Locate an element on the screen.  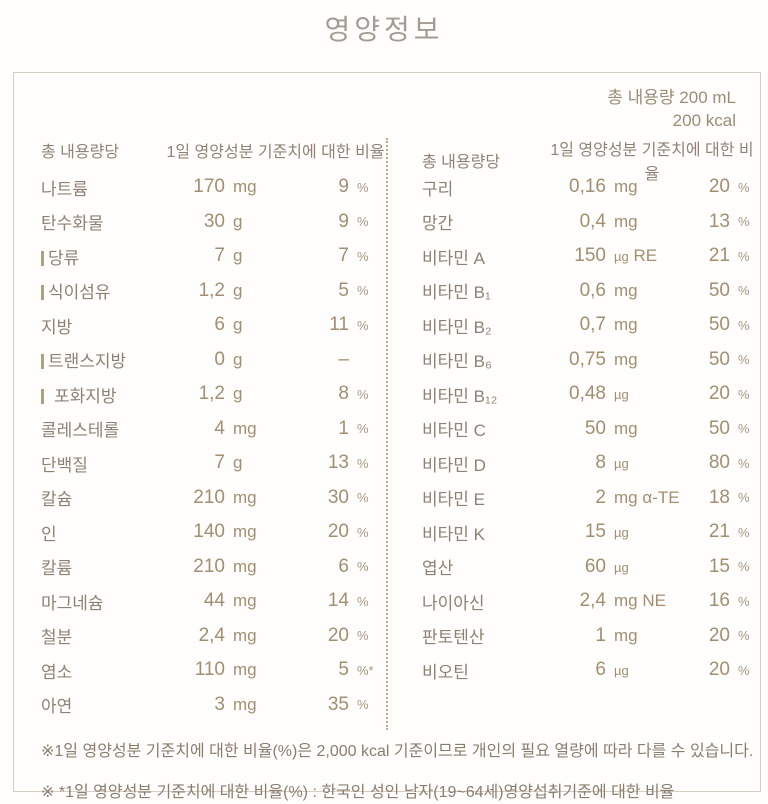
nutrient-daily-value: 14 is located at coordinates (338, 601).